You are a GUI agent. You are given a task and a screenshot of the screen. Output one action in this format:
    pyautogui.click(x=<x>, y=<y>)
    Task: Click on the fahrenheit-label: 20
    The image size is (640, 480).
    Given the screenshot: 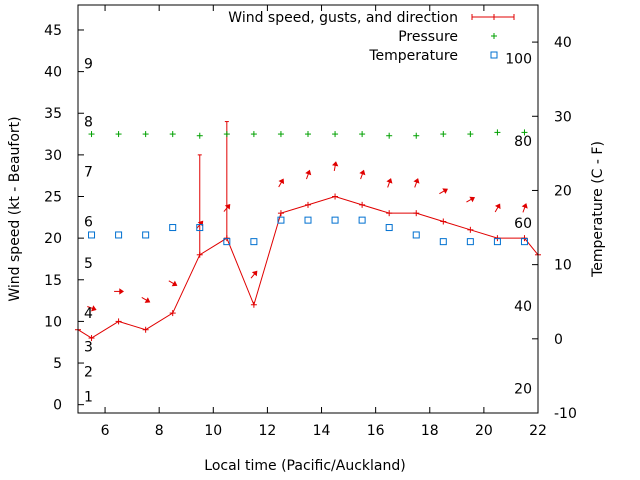 What is the action you would take?
    pyautogui.click(x=523, y=390)
    